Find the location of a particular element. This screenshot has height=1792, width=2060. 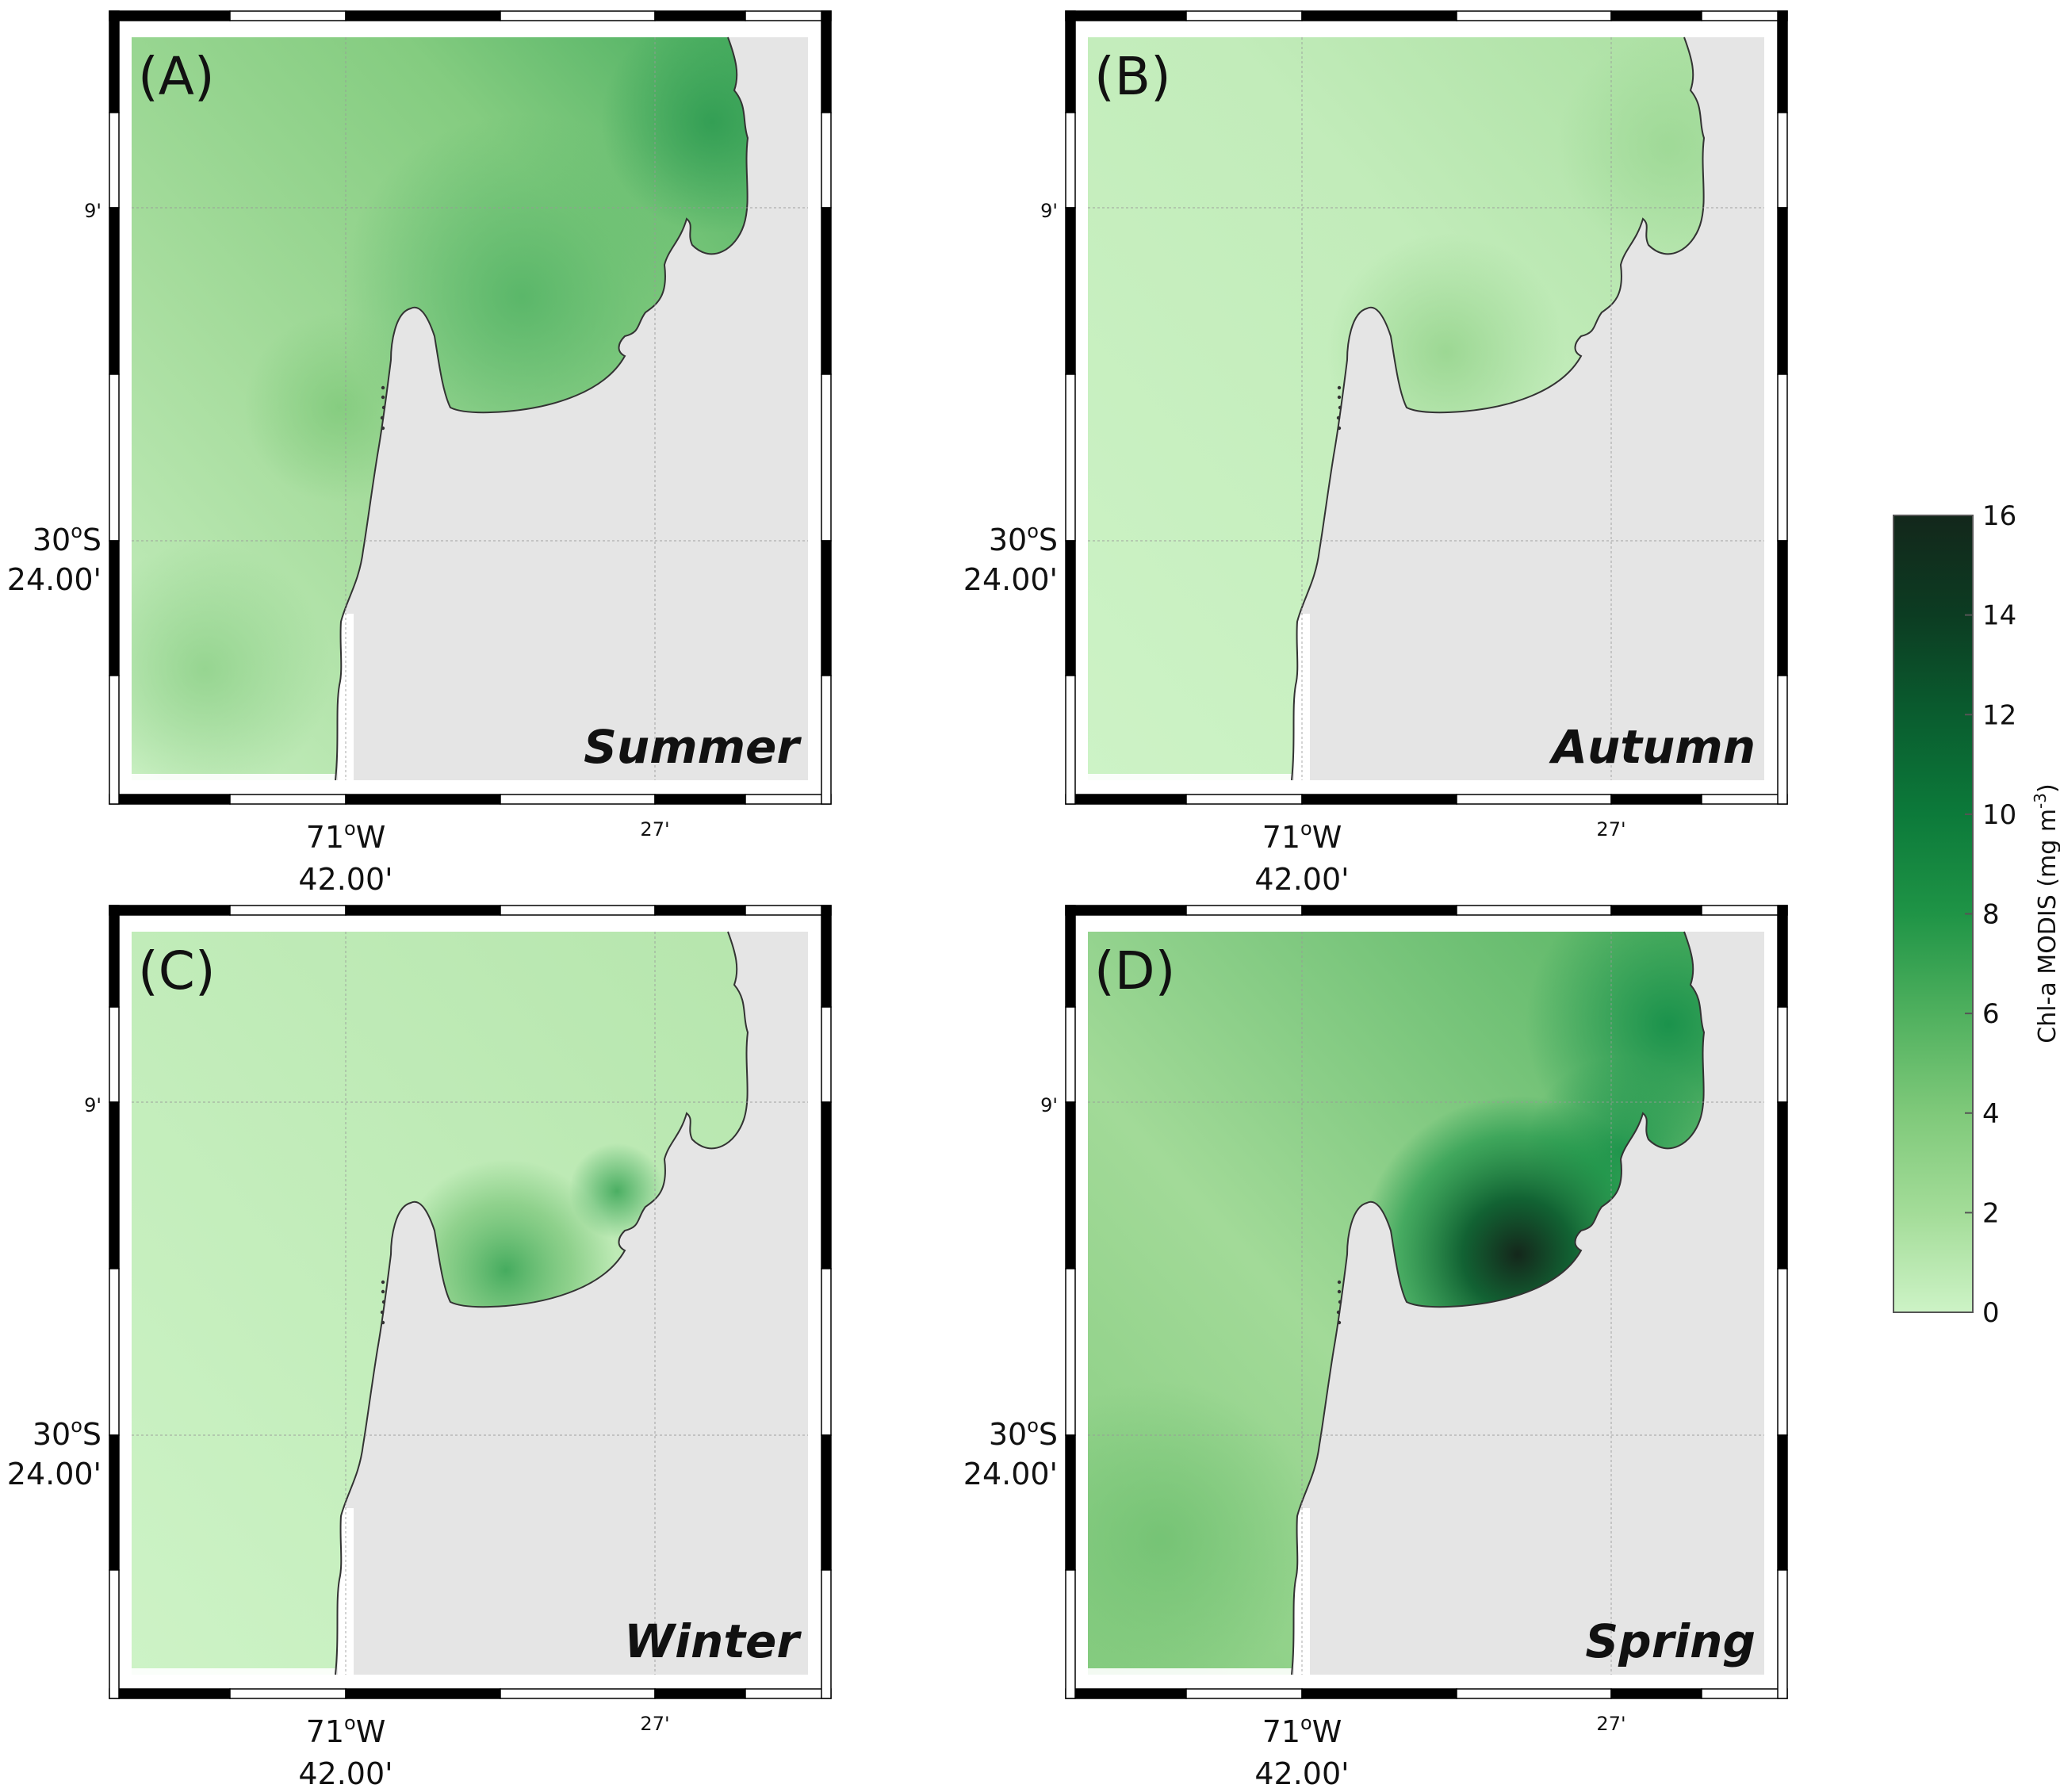

season-label: Autumn is located at coordinates (1652, 747).